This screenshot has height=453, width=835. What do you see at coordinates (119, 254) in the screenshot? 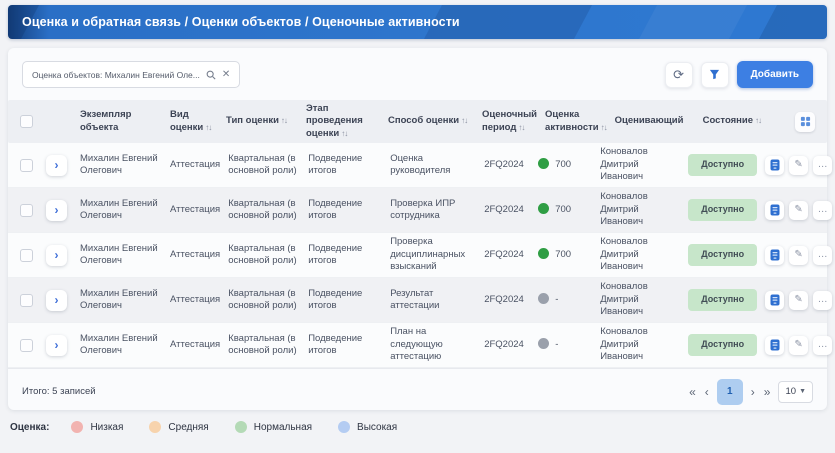
I see `cell-object: Михалин Евгений Олегович` at bounding box center [119, 254].